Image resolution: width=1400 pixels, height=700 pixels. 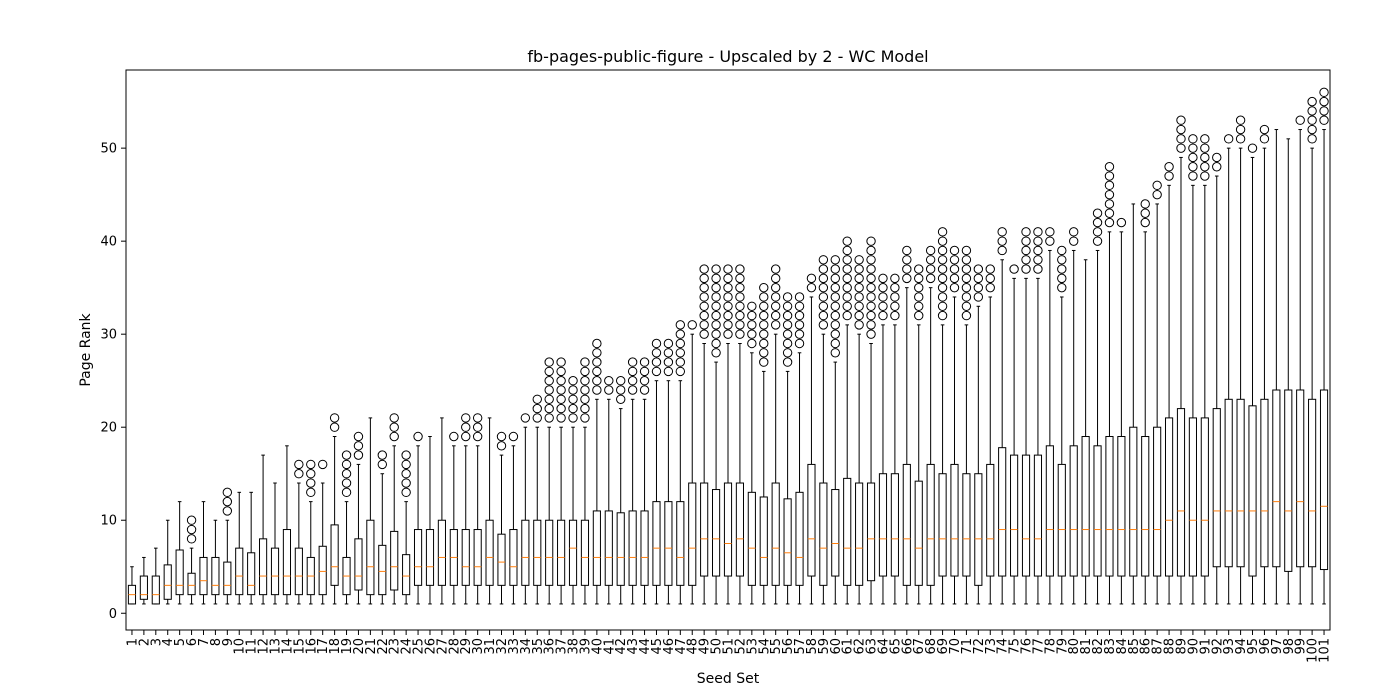 What do you see at coordinates (788, 646) in the screenshot?
I see `x-tick-label: 56` at bounding box center [788, 646].